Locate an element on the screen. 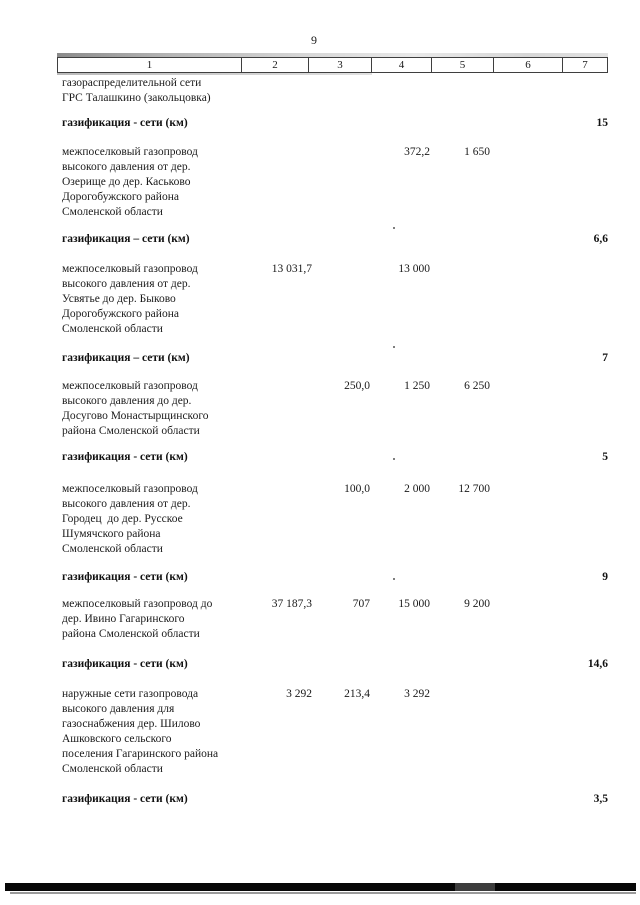 The width and height of the screenshot is (640, 905). section-value: 9 is located at coordinates (605, 577).